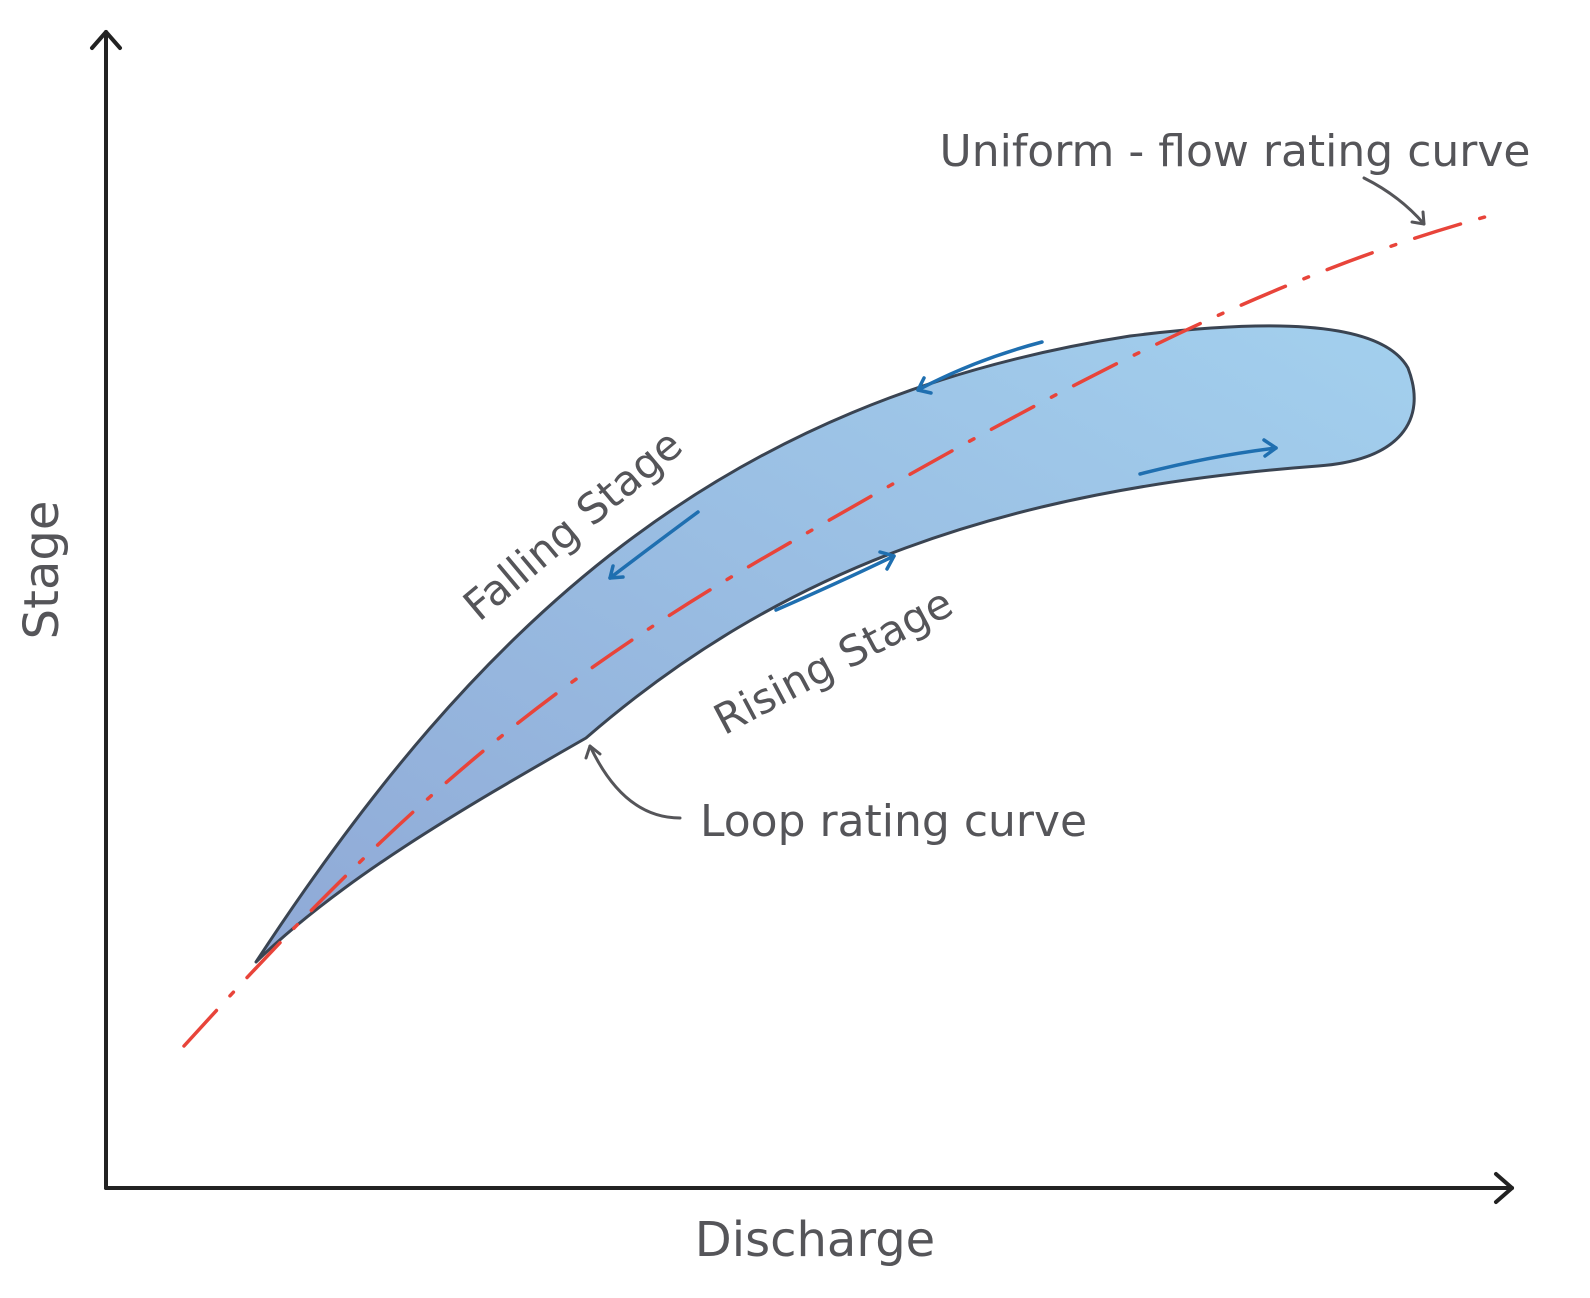  Describe the element at coordinates (893, 821) in the screenshot. I see `loop-curve-label: Loop rating curve` at that location.